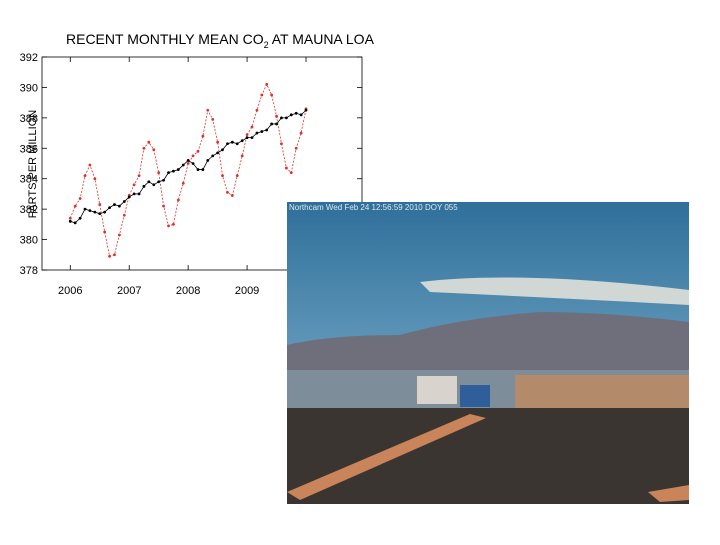 The width and height of the screenshot is (720, 545). What do you see at coordinates (165, 39) in the screenshot?
I see `title-part: RECENT MONTHLY MEAN CO` at bounding box center [165, 39].